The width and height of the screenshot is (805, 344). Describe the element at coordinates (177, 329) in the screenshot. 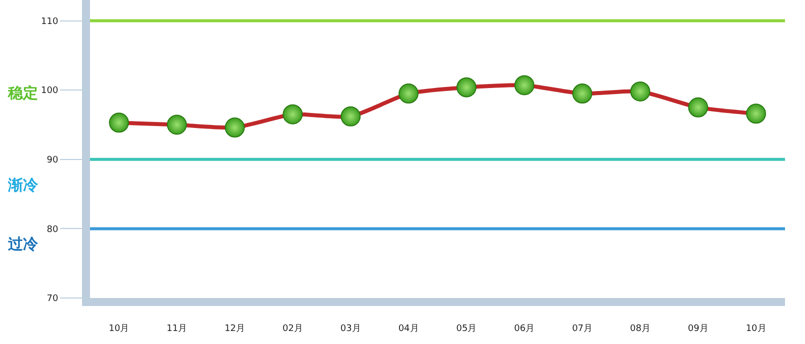

I see `x-tick-label: 11月` at that location.